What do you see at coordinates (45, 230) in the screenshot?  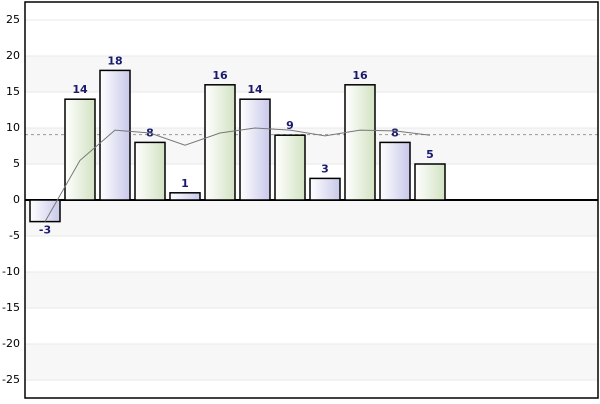 I see `data-label: -3` at bounding box center [45, 230].